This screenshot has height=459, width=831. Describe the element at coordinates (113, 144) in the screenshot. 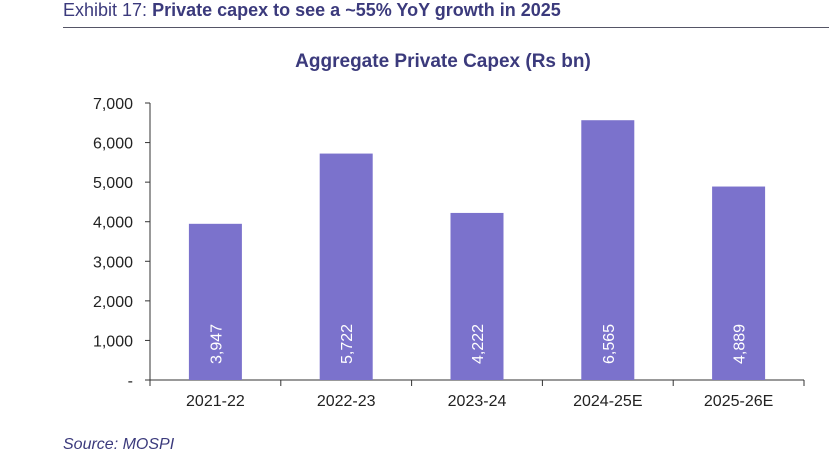

I see `y-tick-label: 6,000` at that location.